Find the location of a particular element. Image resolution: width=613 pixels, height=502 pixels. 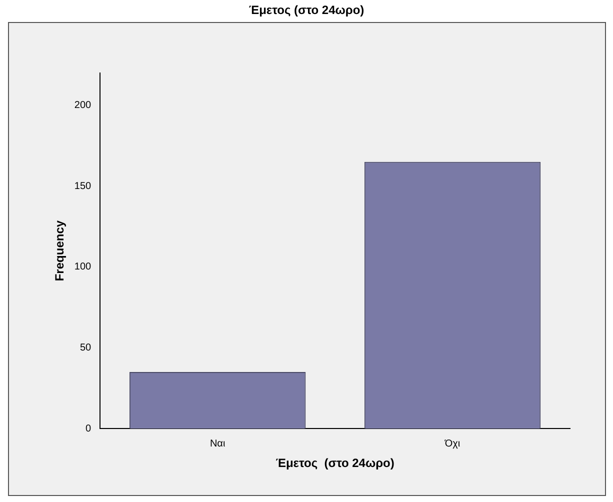

y-tick-label: 50 is located at coordinates (86, 348).